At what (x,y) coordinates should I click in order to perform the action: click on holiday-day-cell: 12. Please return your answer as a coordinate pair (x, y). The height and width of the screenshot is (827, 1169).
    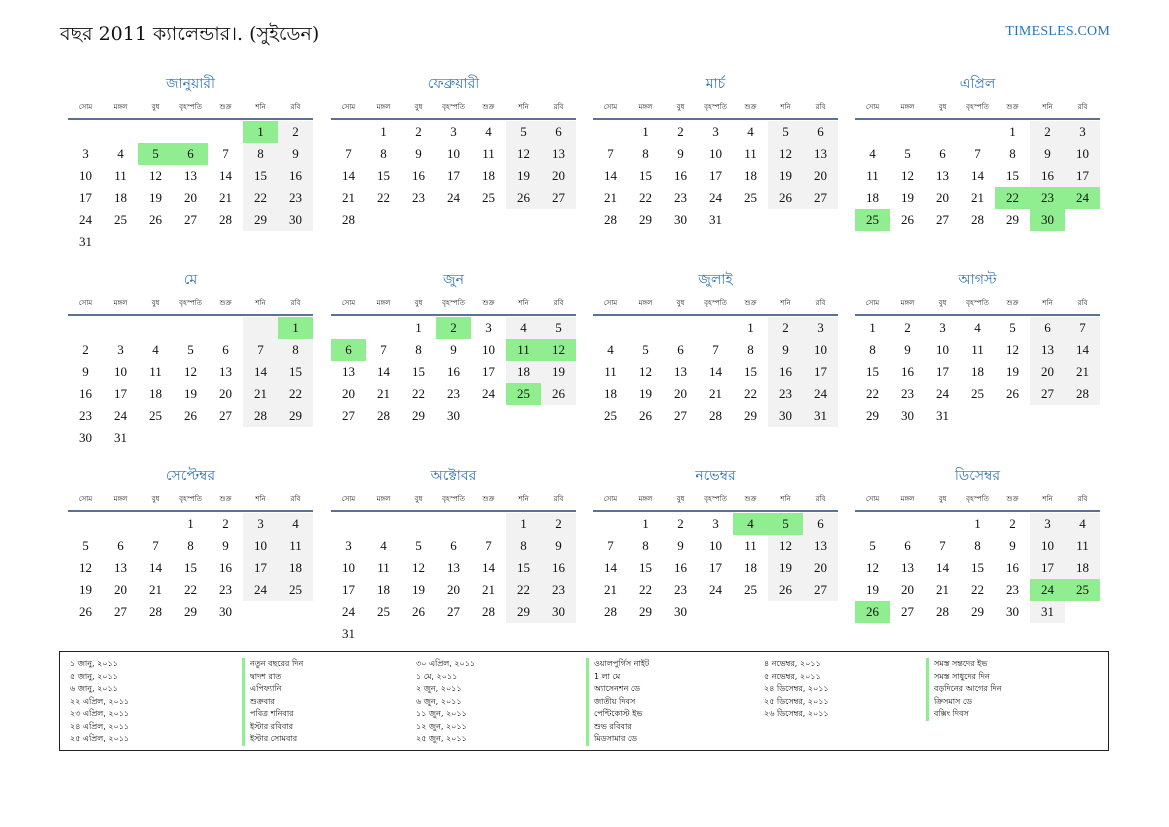
    Looking at the image, I should click on (558, 350).